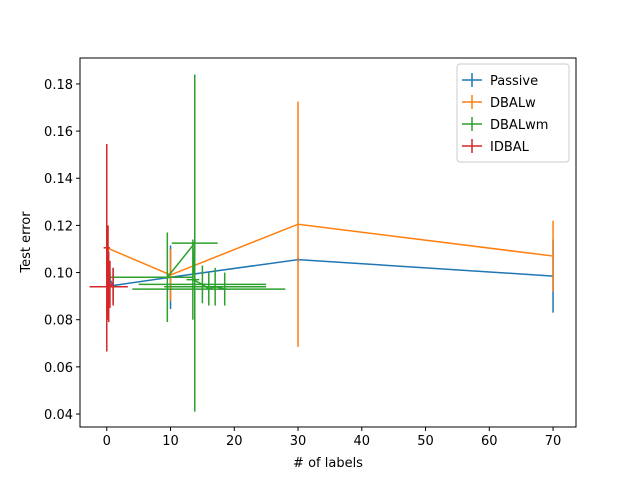 This screenshot has height=480, width=640. I want to click on y-tick-label: 0.18, so click(58, 85).